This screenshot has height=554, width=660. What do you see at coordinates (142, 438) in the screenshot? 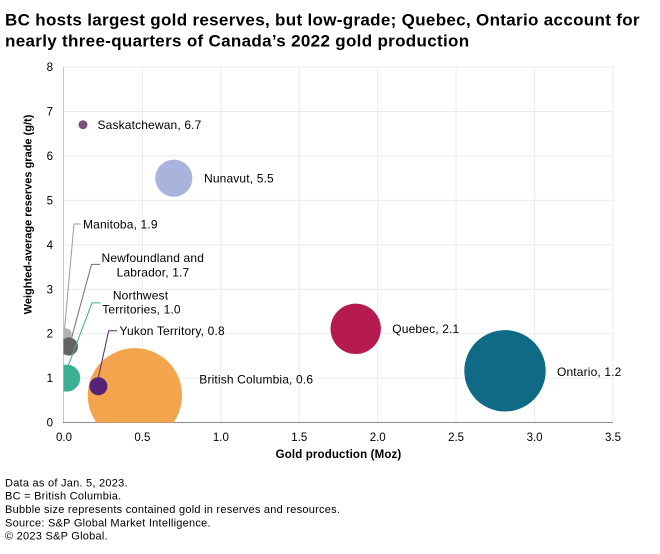
I see `svg-text: 0.5` at bounding box center [142, 438].